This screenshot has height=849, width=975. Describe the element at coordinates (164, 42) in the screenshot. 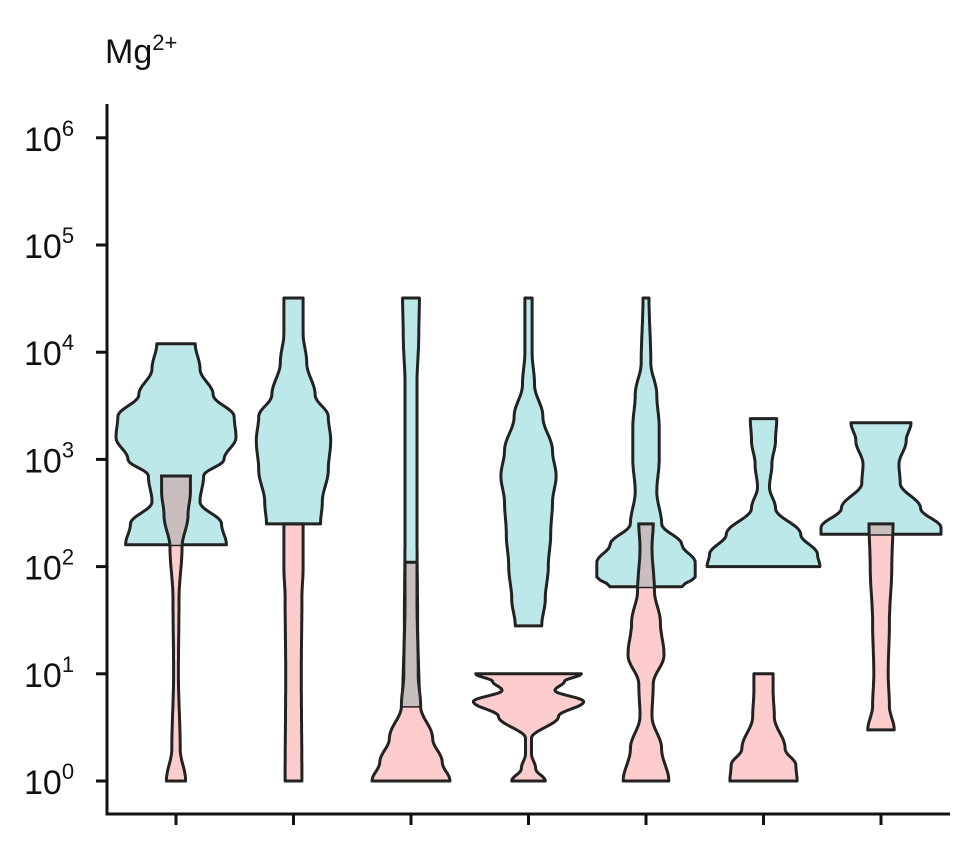

I see `chart-title-superscript: 2+` at that location.